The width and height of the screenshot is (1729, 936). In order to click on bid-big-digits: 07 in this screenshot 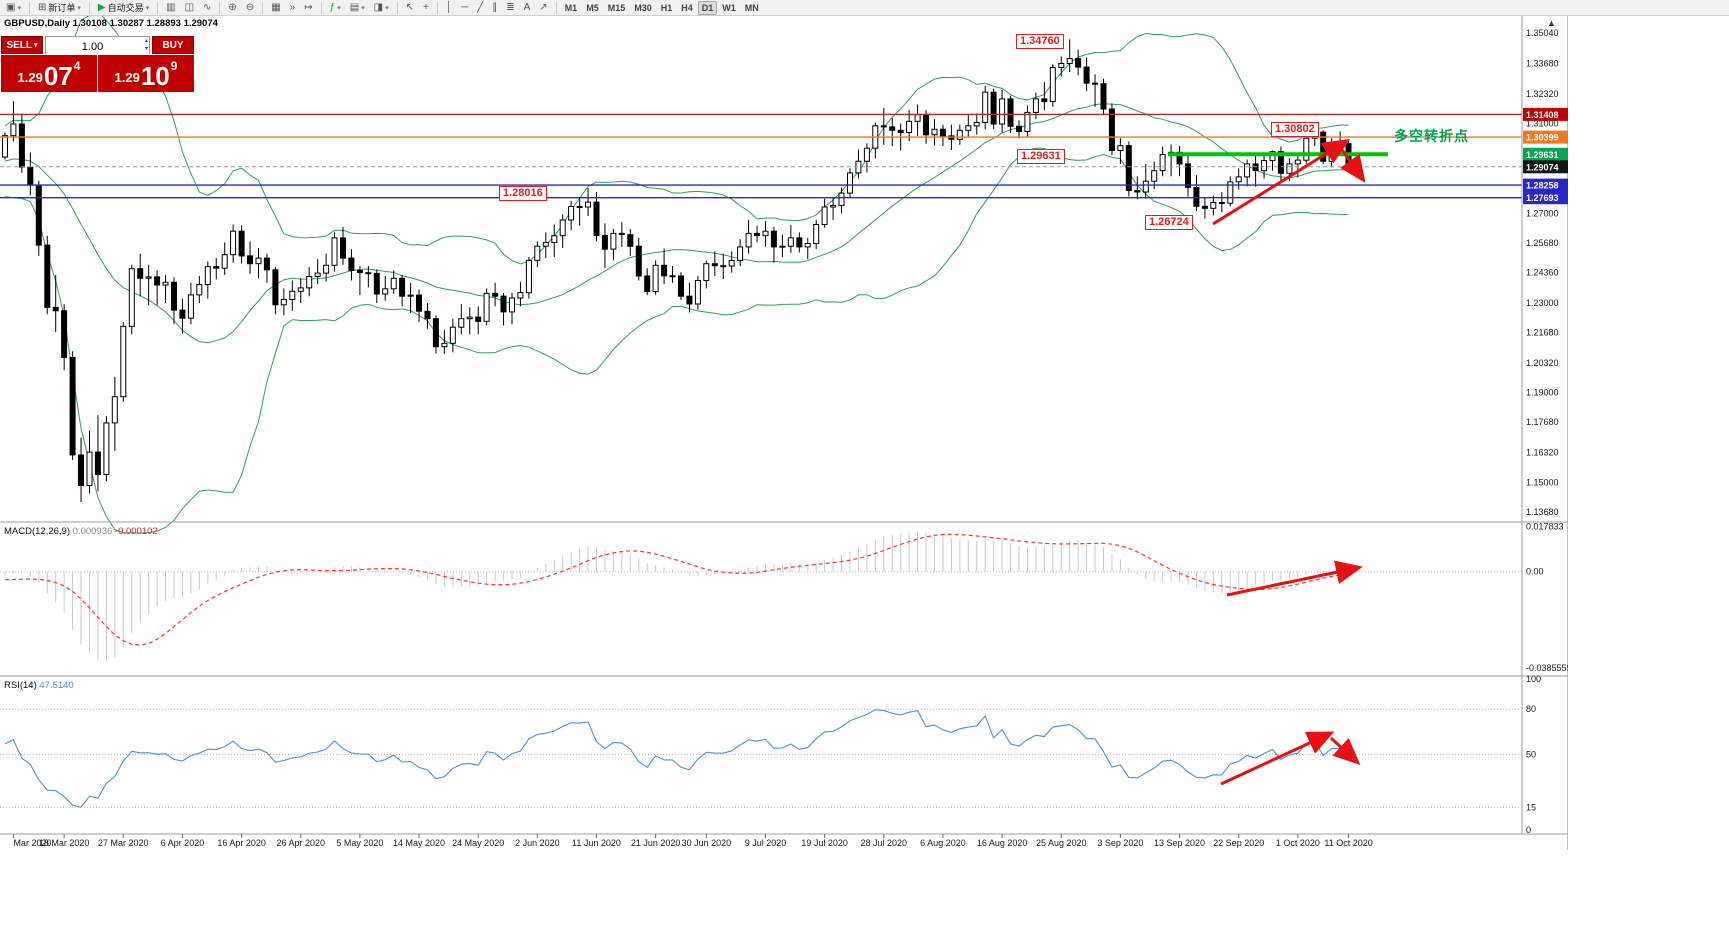, I will do `click(58, 76)`.